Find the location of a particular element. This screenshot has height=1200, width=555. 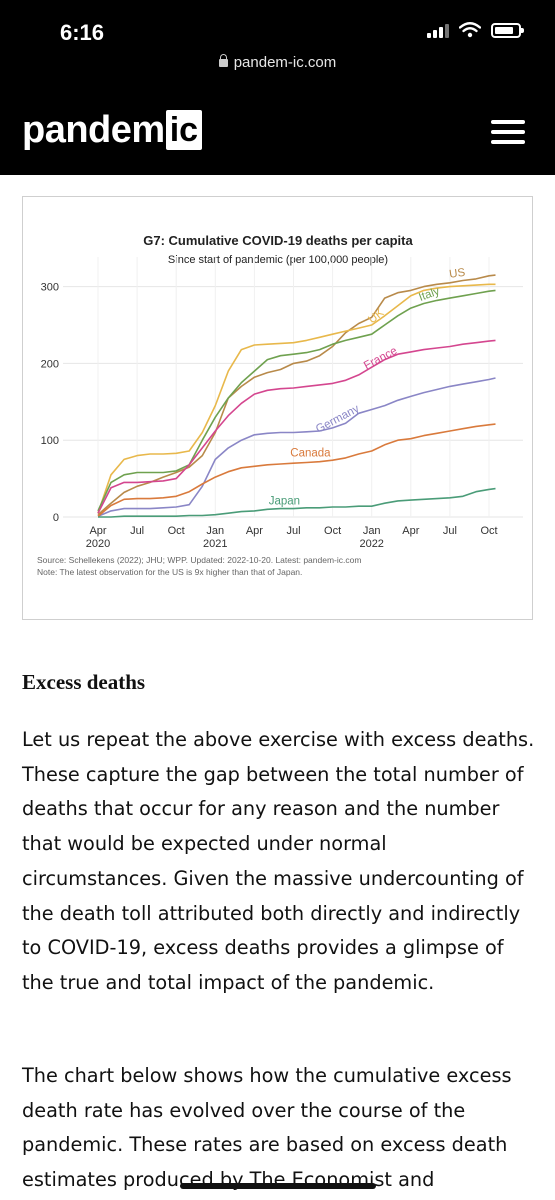

site-logo: pandem ic is located at coordinates (112, 130).